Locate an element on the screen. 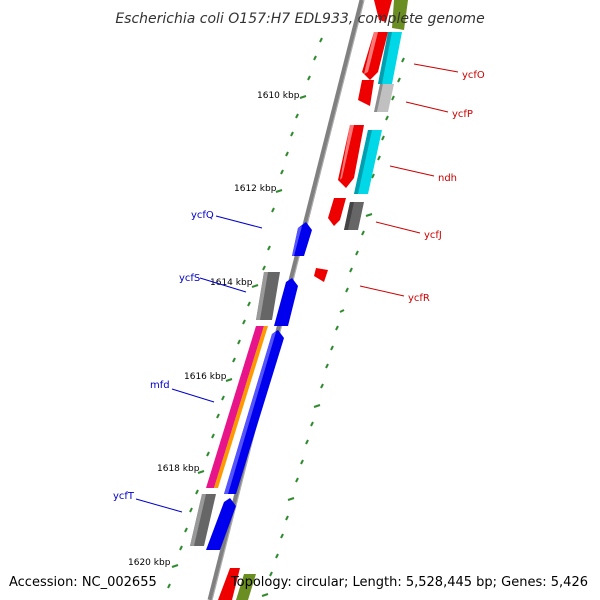 Image resolution: width=600 pixels, height=600 pixels. feature-olive-top is located at coordinates (400, 15).